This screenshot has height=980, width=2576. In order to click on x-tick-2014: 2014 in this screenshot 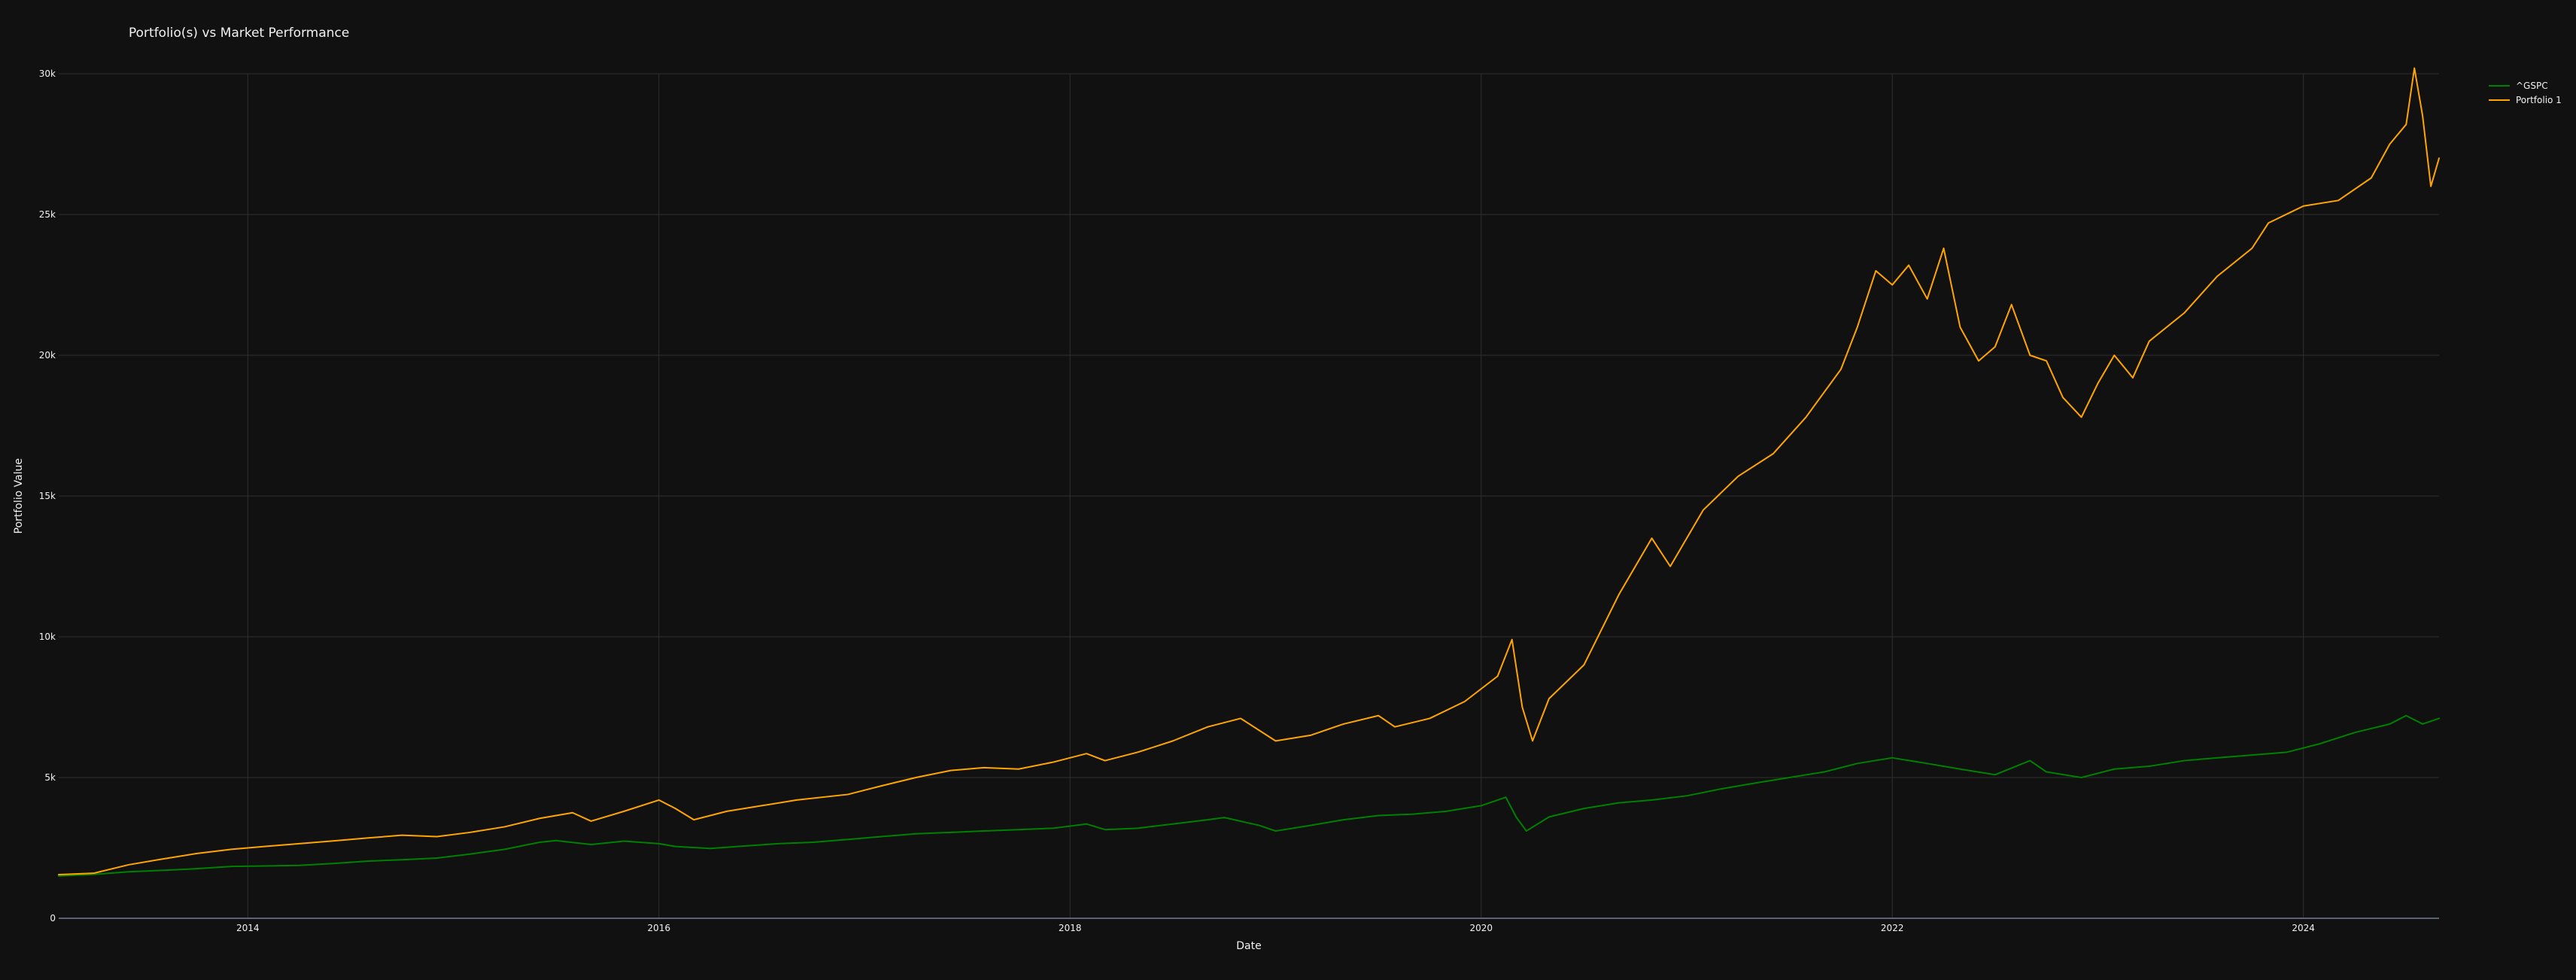, I will do `click(248, 928)`.